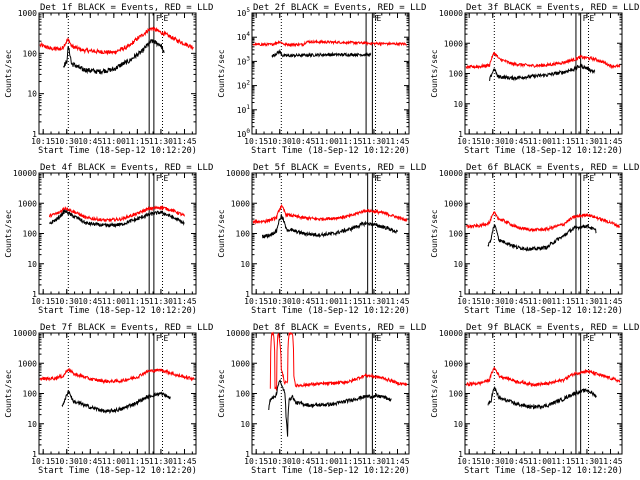 The height and width of the screenshot is (480, 640). Describe the element at coordinates (126, 168) in the screenshot. I see `panel-title: Det 4f BLACK = Events, RED = LLD` at that location.